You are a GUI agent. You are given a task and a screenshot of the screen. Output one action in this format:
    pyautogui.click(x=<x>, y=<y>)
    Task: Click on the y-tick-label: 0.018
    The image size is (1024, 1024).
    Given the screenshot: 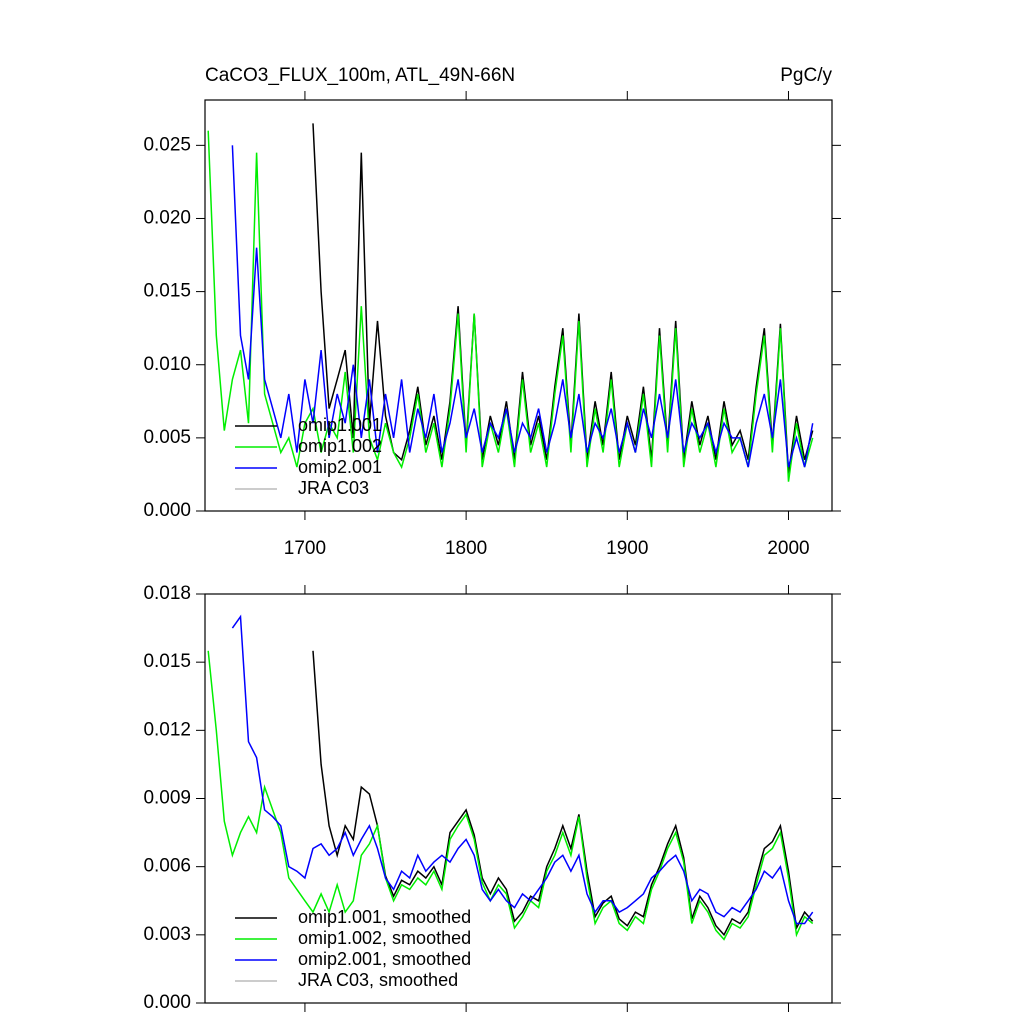 What is the action you would take?
    pyautogui.click(x=167, y=593)
    